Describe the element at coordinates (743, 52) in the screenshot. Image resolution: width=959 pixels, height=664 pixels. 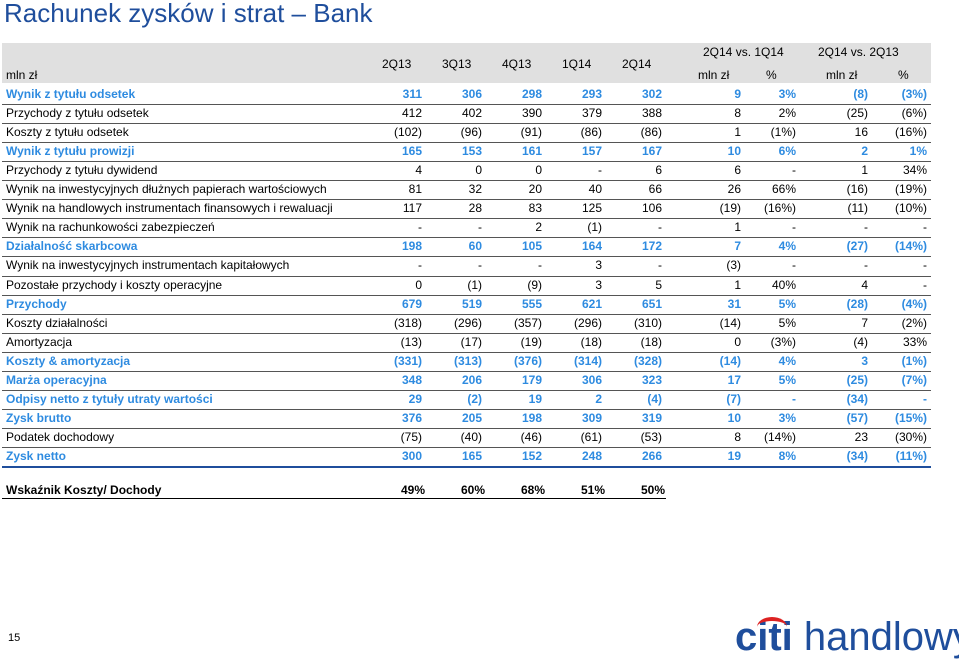
I see `group-header-qoq: 2Q14 vs. 1Q14` at that location.